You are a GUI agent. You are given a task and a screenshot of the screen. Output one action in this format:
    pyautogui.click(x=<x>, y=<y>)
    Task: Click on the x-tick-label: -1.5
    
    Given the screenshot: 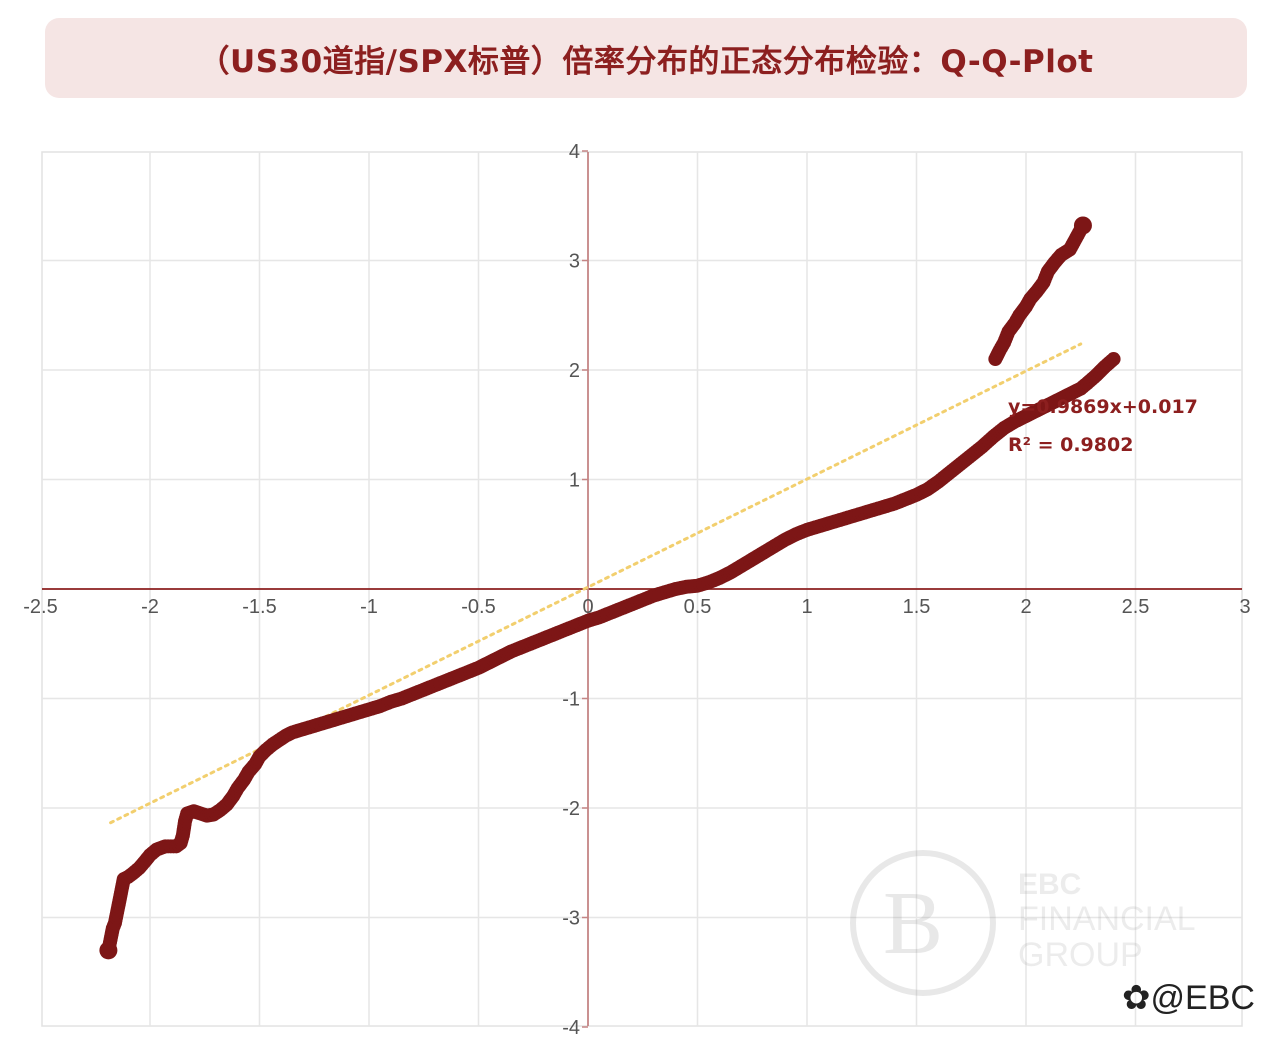 What is the action you would take?
    pyautogui.click(x=259, y=607)
    